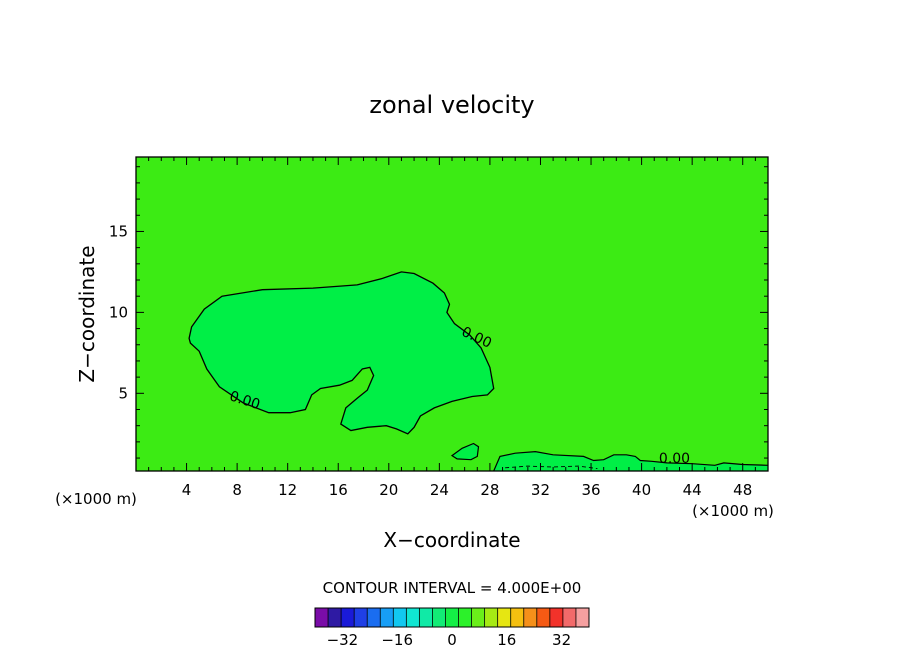  I want to click on x-tick-label: 44, so click(692, 490).